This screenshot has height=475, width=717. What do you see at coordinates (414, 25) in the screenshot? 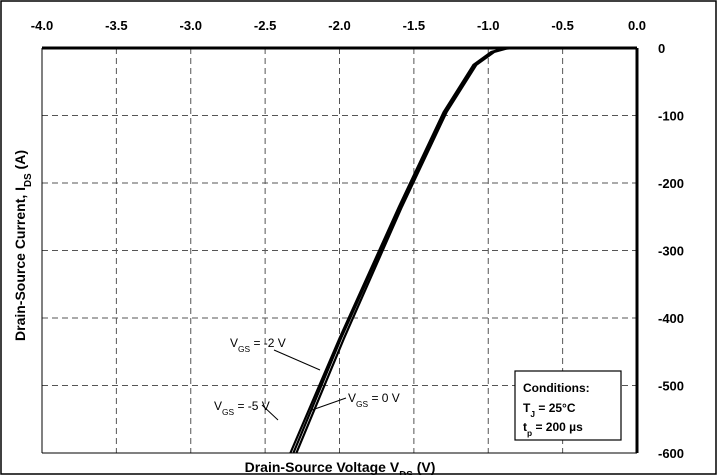
I see `x-tick-label: -1.5` at bounding box center [414, 25].